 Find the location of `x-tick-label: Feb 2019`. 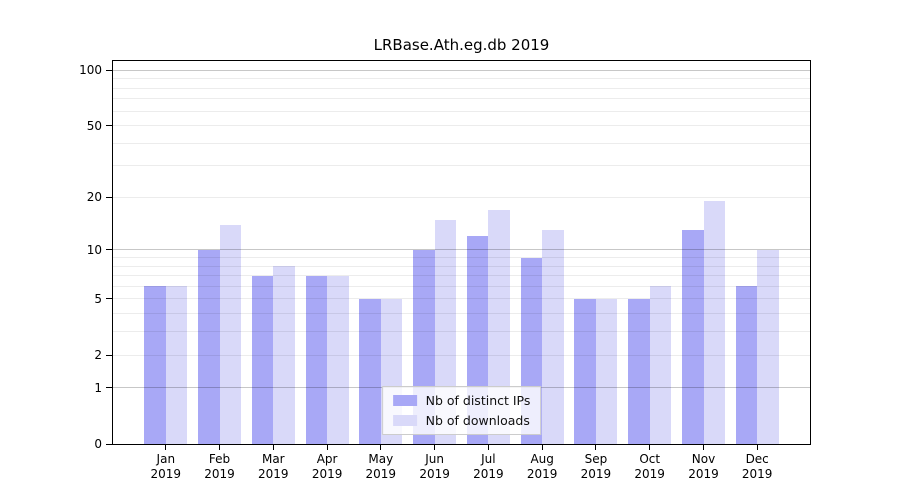

x-tick-label: Feb 2019 is located at coordinates (219, 466).